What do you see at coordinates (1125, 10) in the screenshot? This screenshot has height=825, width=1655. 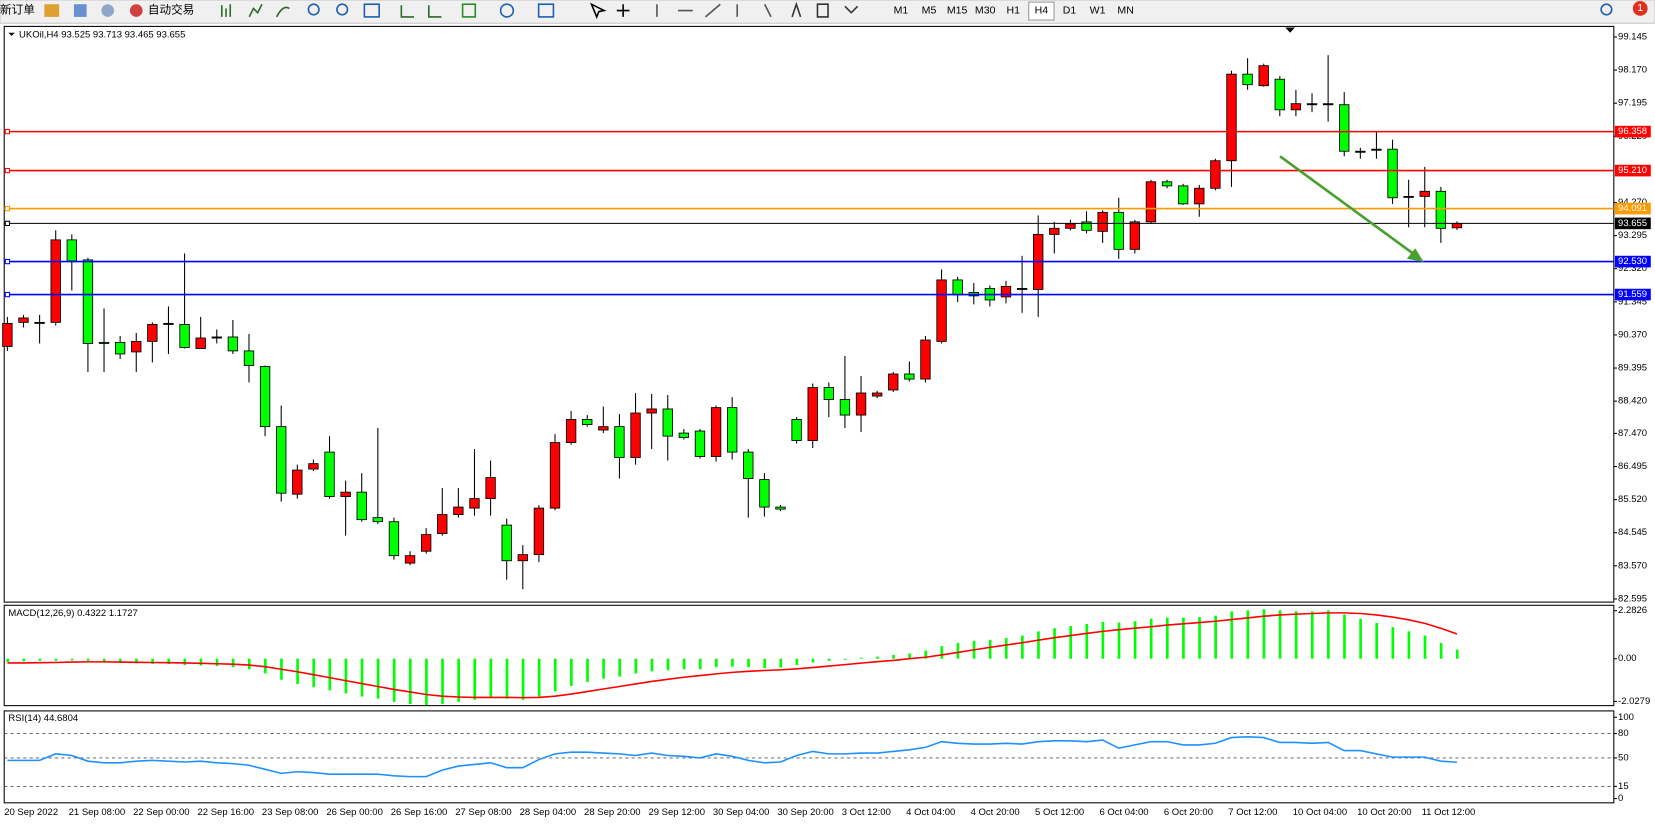 I see `timeframe-button: MN` at bounding box center [1125, 10].